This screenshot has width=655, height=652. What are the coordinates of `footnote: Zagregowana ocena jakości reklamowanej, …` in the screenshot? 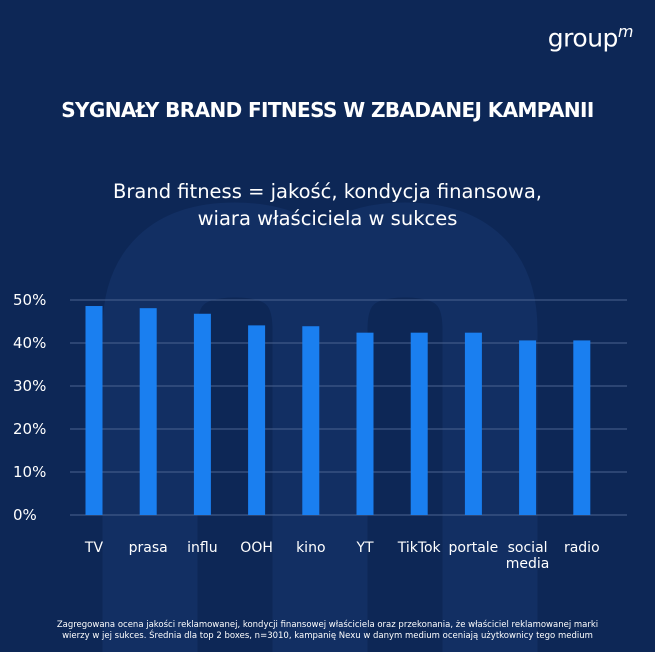 It's located at (327, 631).